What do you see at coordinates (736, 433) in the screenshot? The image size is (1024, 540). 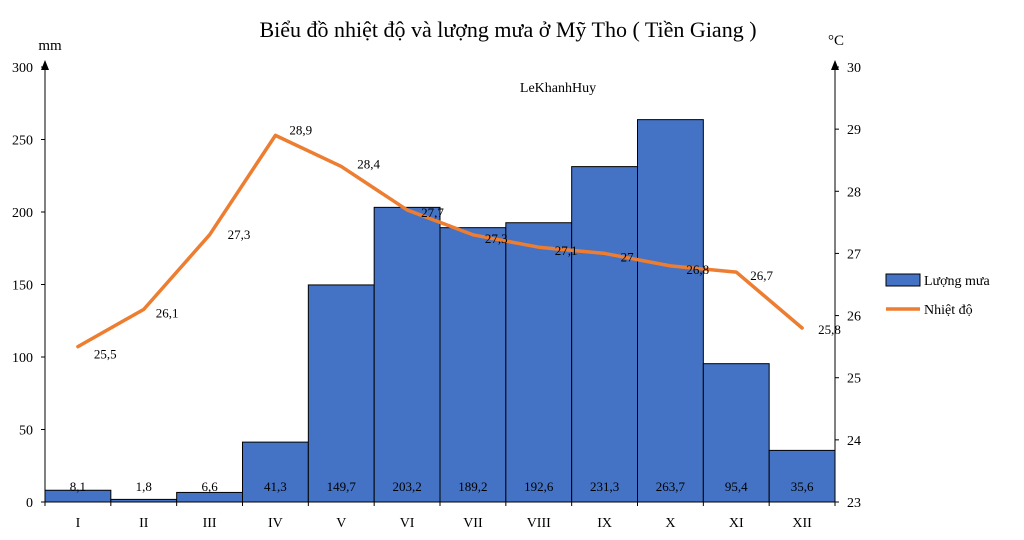 I see `rain-bar-XI` at bounding box center [736, 433].